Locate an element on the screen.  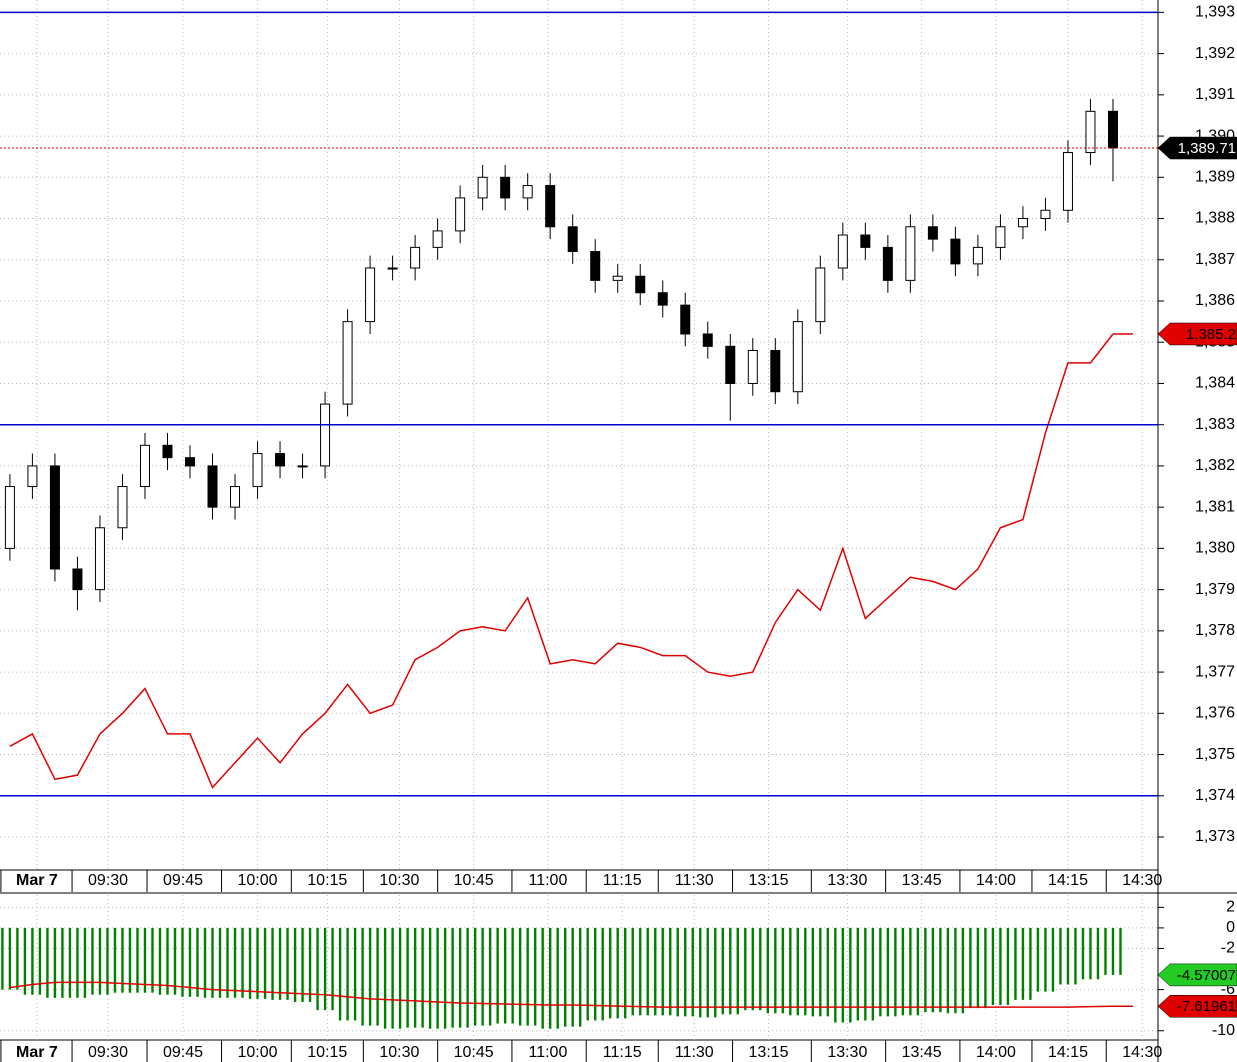
x-tick-label: 10:00 is located at coordinates (258, 1052).